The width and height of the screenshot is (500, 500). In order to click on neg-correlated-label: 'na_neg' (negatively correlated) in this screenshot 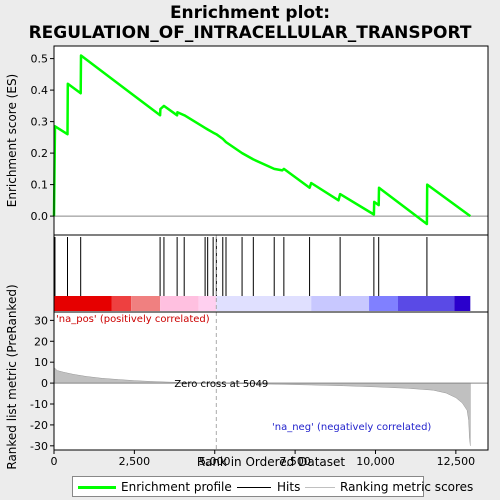, I will do `click(351, 427)`.